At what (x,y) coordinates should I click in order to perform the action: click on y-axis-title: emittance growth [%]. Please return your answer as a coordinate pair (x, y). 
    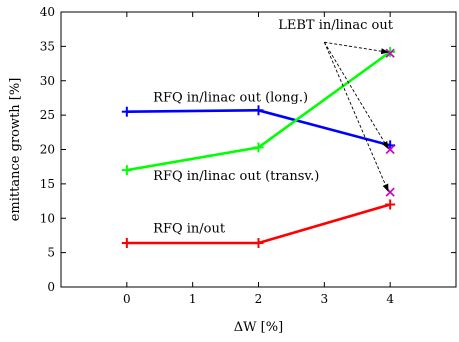
    Looking at the image, I should click on (15, 150).